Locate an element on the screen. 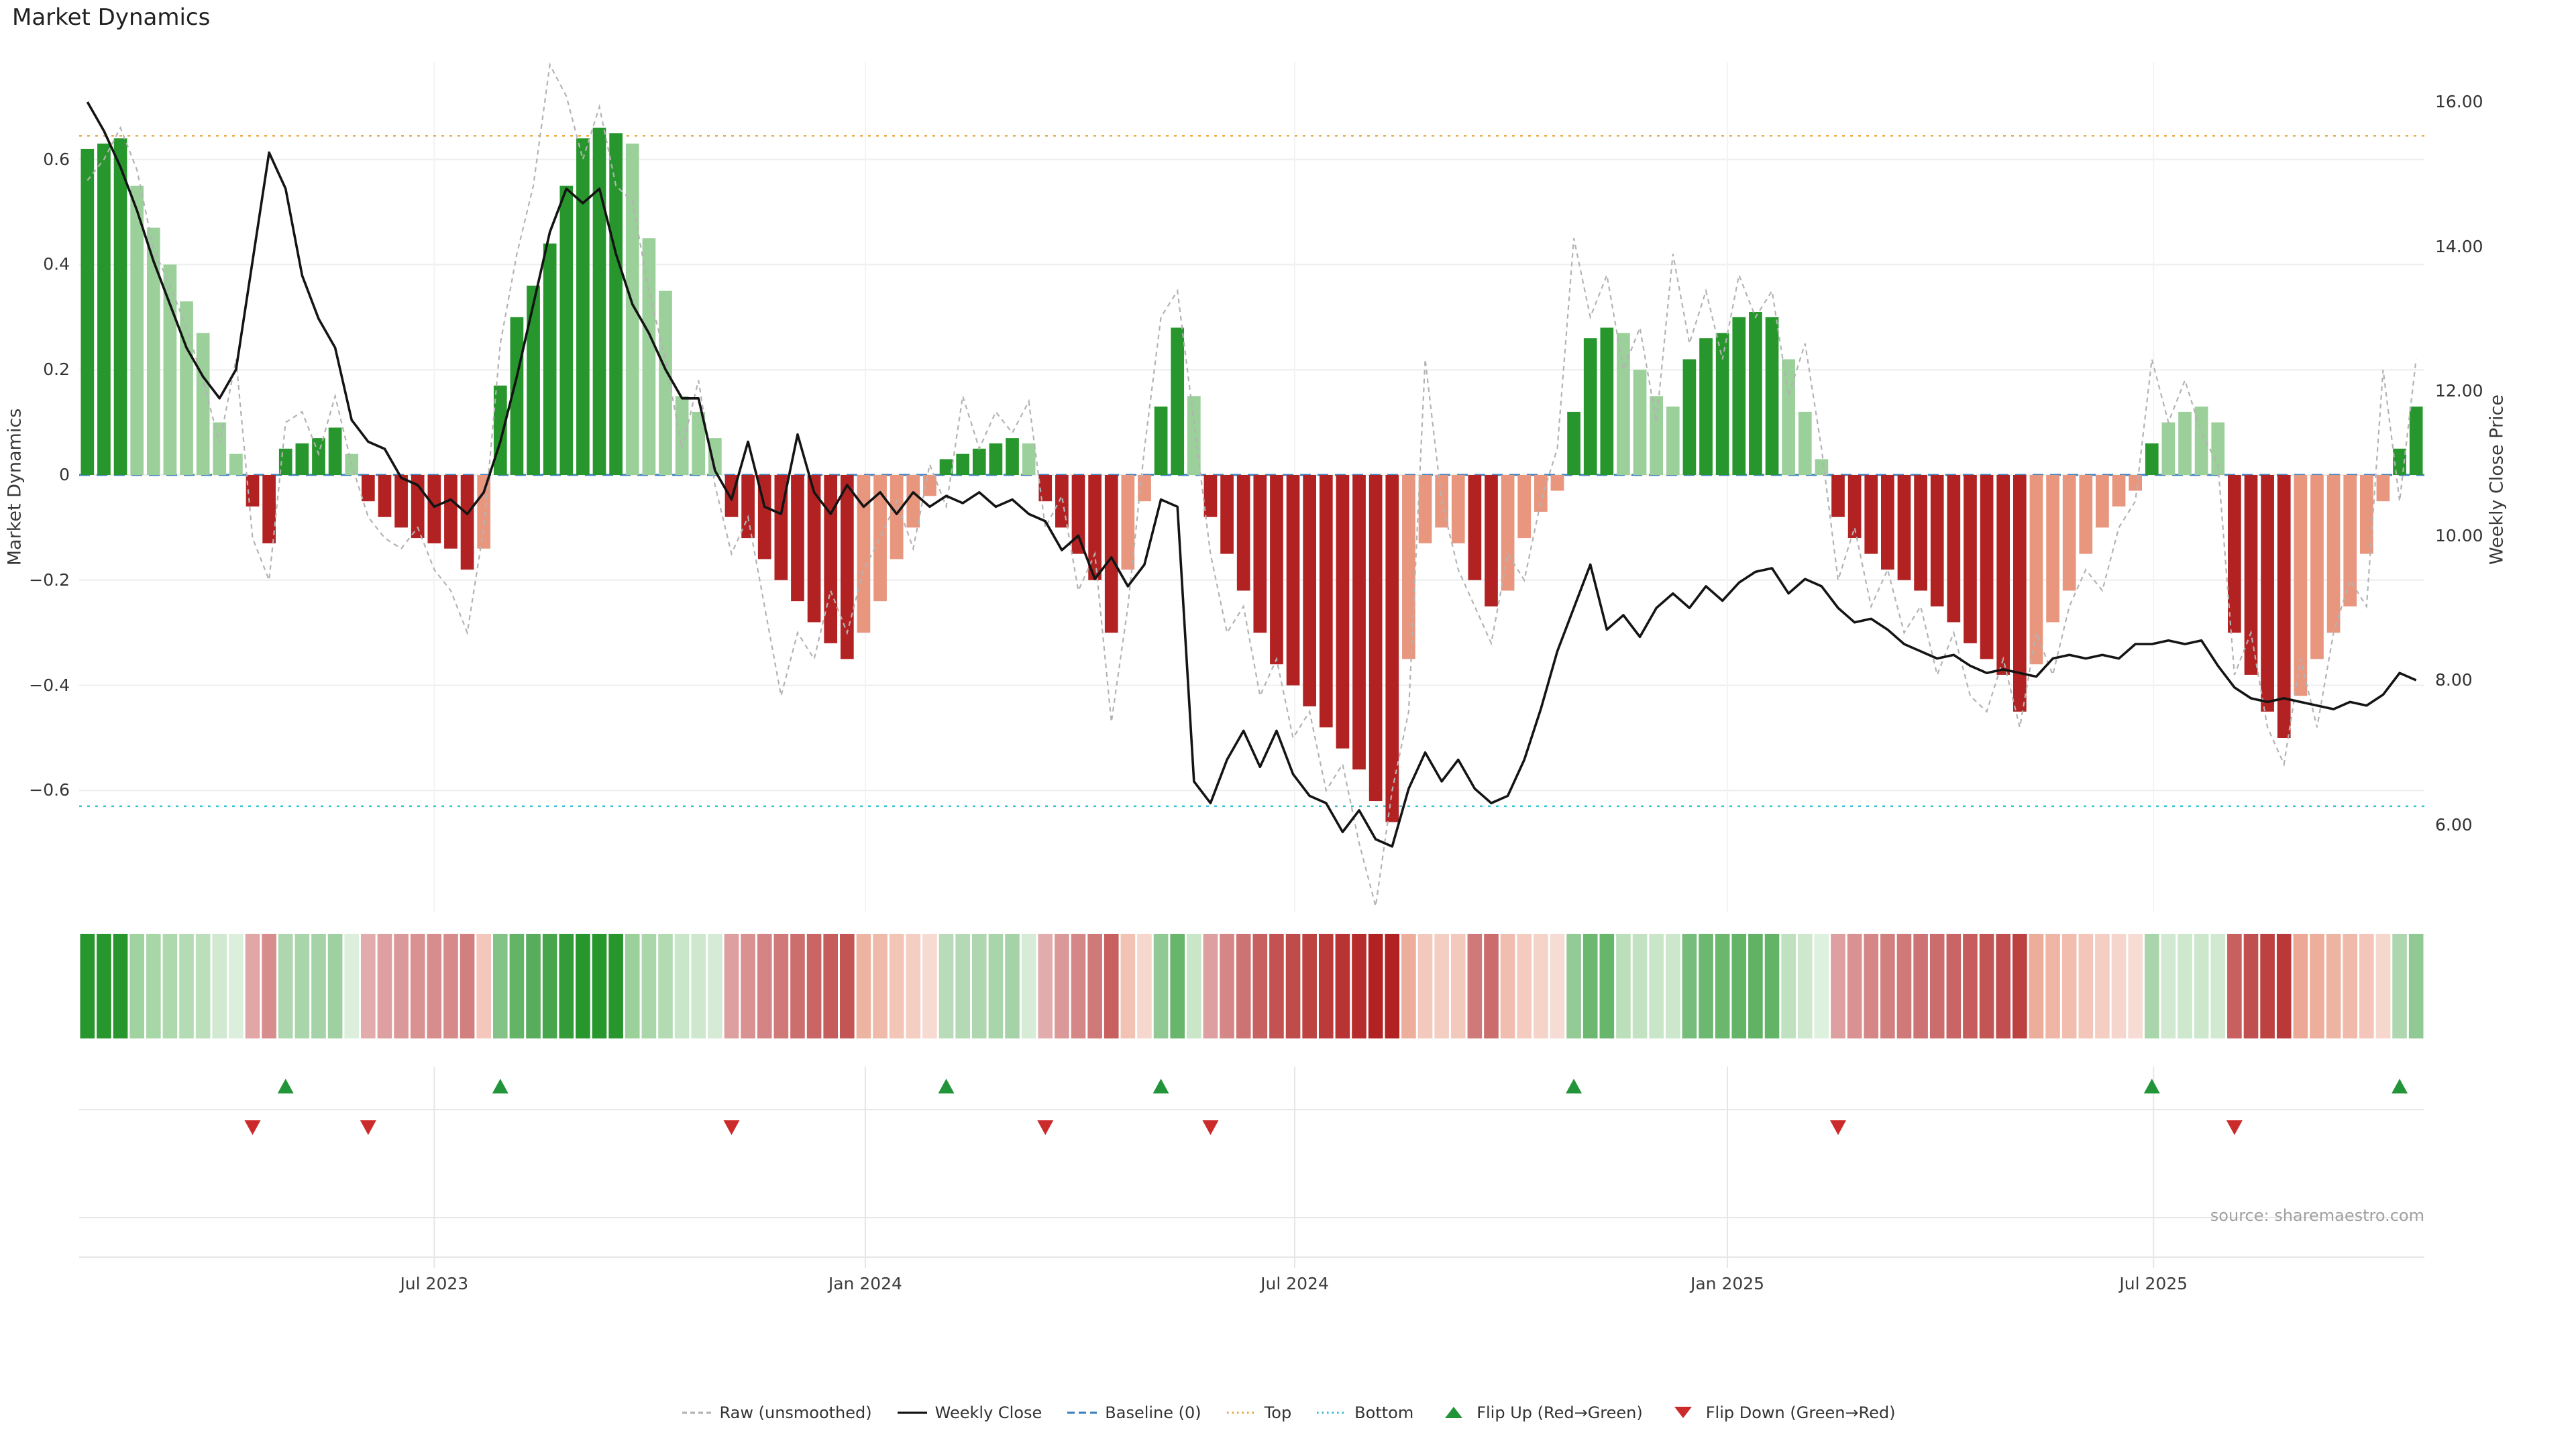  legend-item: Baseline (0) is located at coordinates (1133, 1412).